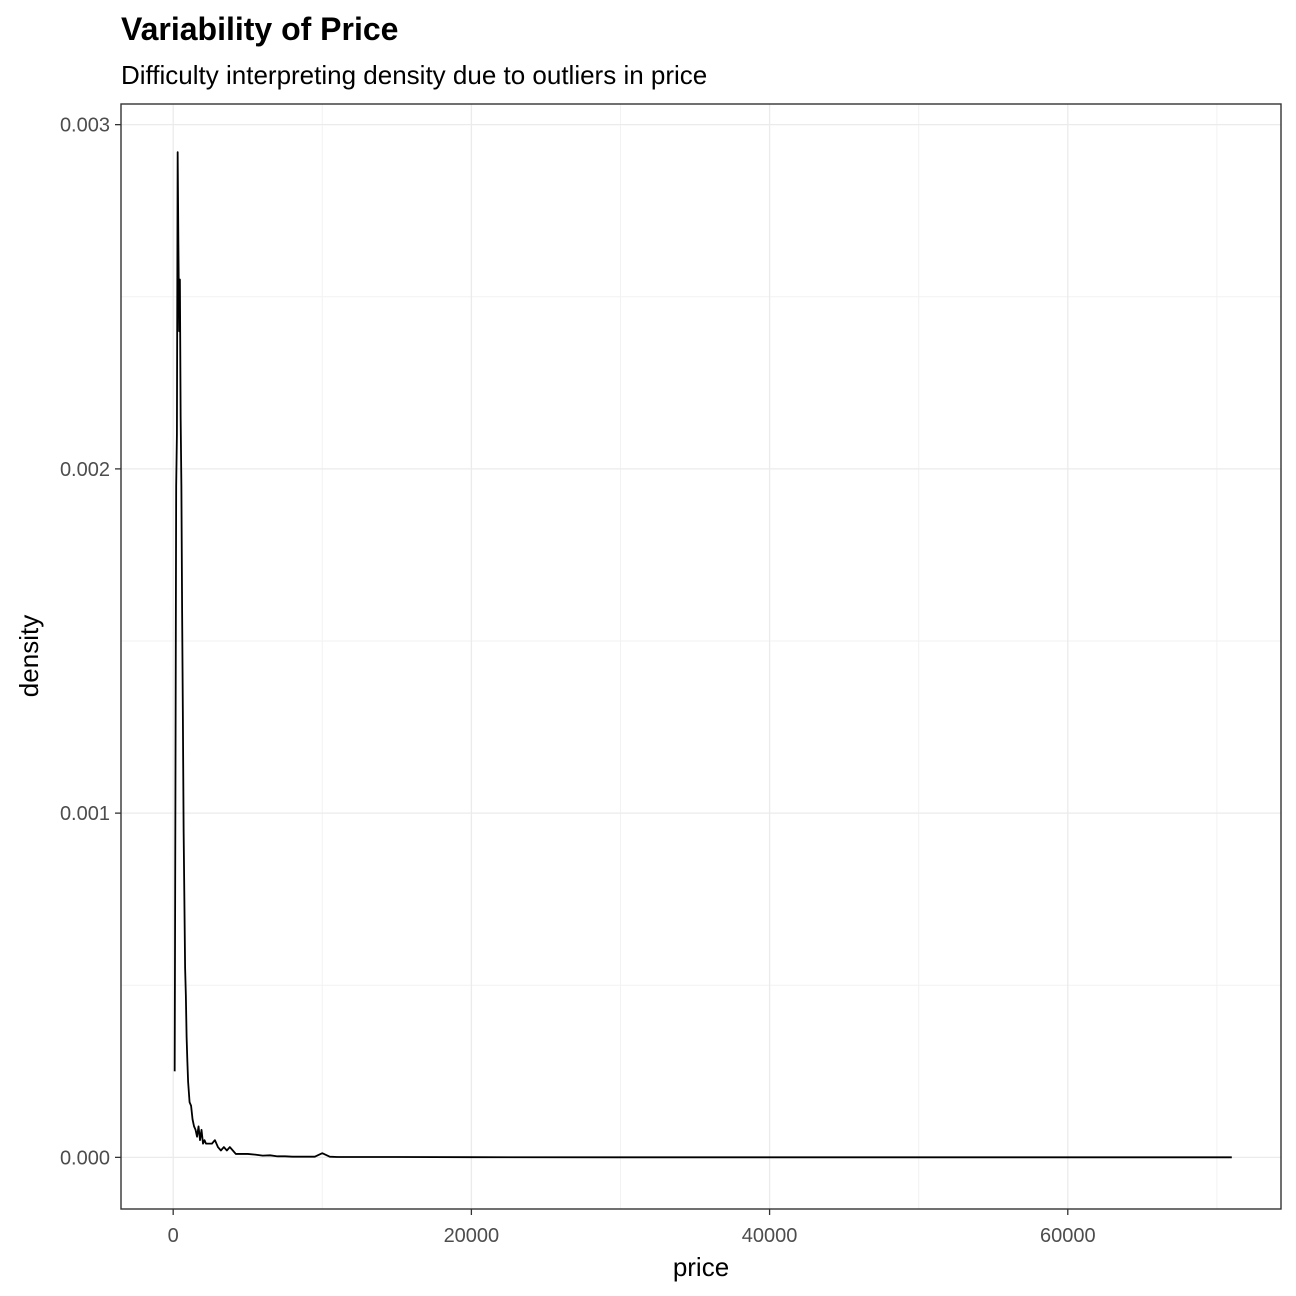 This screenshot has width=1296, height=1296. Describe the element at coordinates (29, 656) in the screenshot. I see `y-axis-title: density` at that location.